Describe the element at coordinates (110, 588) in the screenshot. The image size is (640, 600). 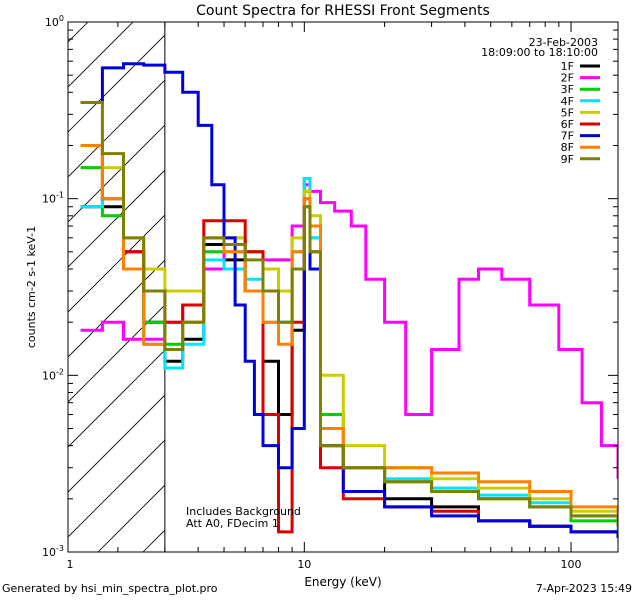
I see `footer-generated-by: Generated by hsi_min_spectra_plot.pro` at that location.